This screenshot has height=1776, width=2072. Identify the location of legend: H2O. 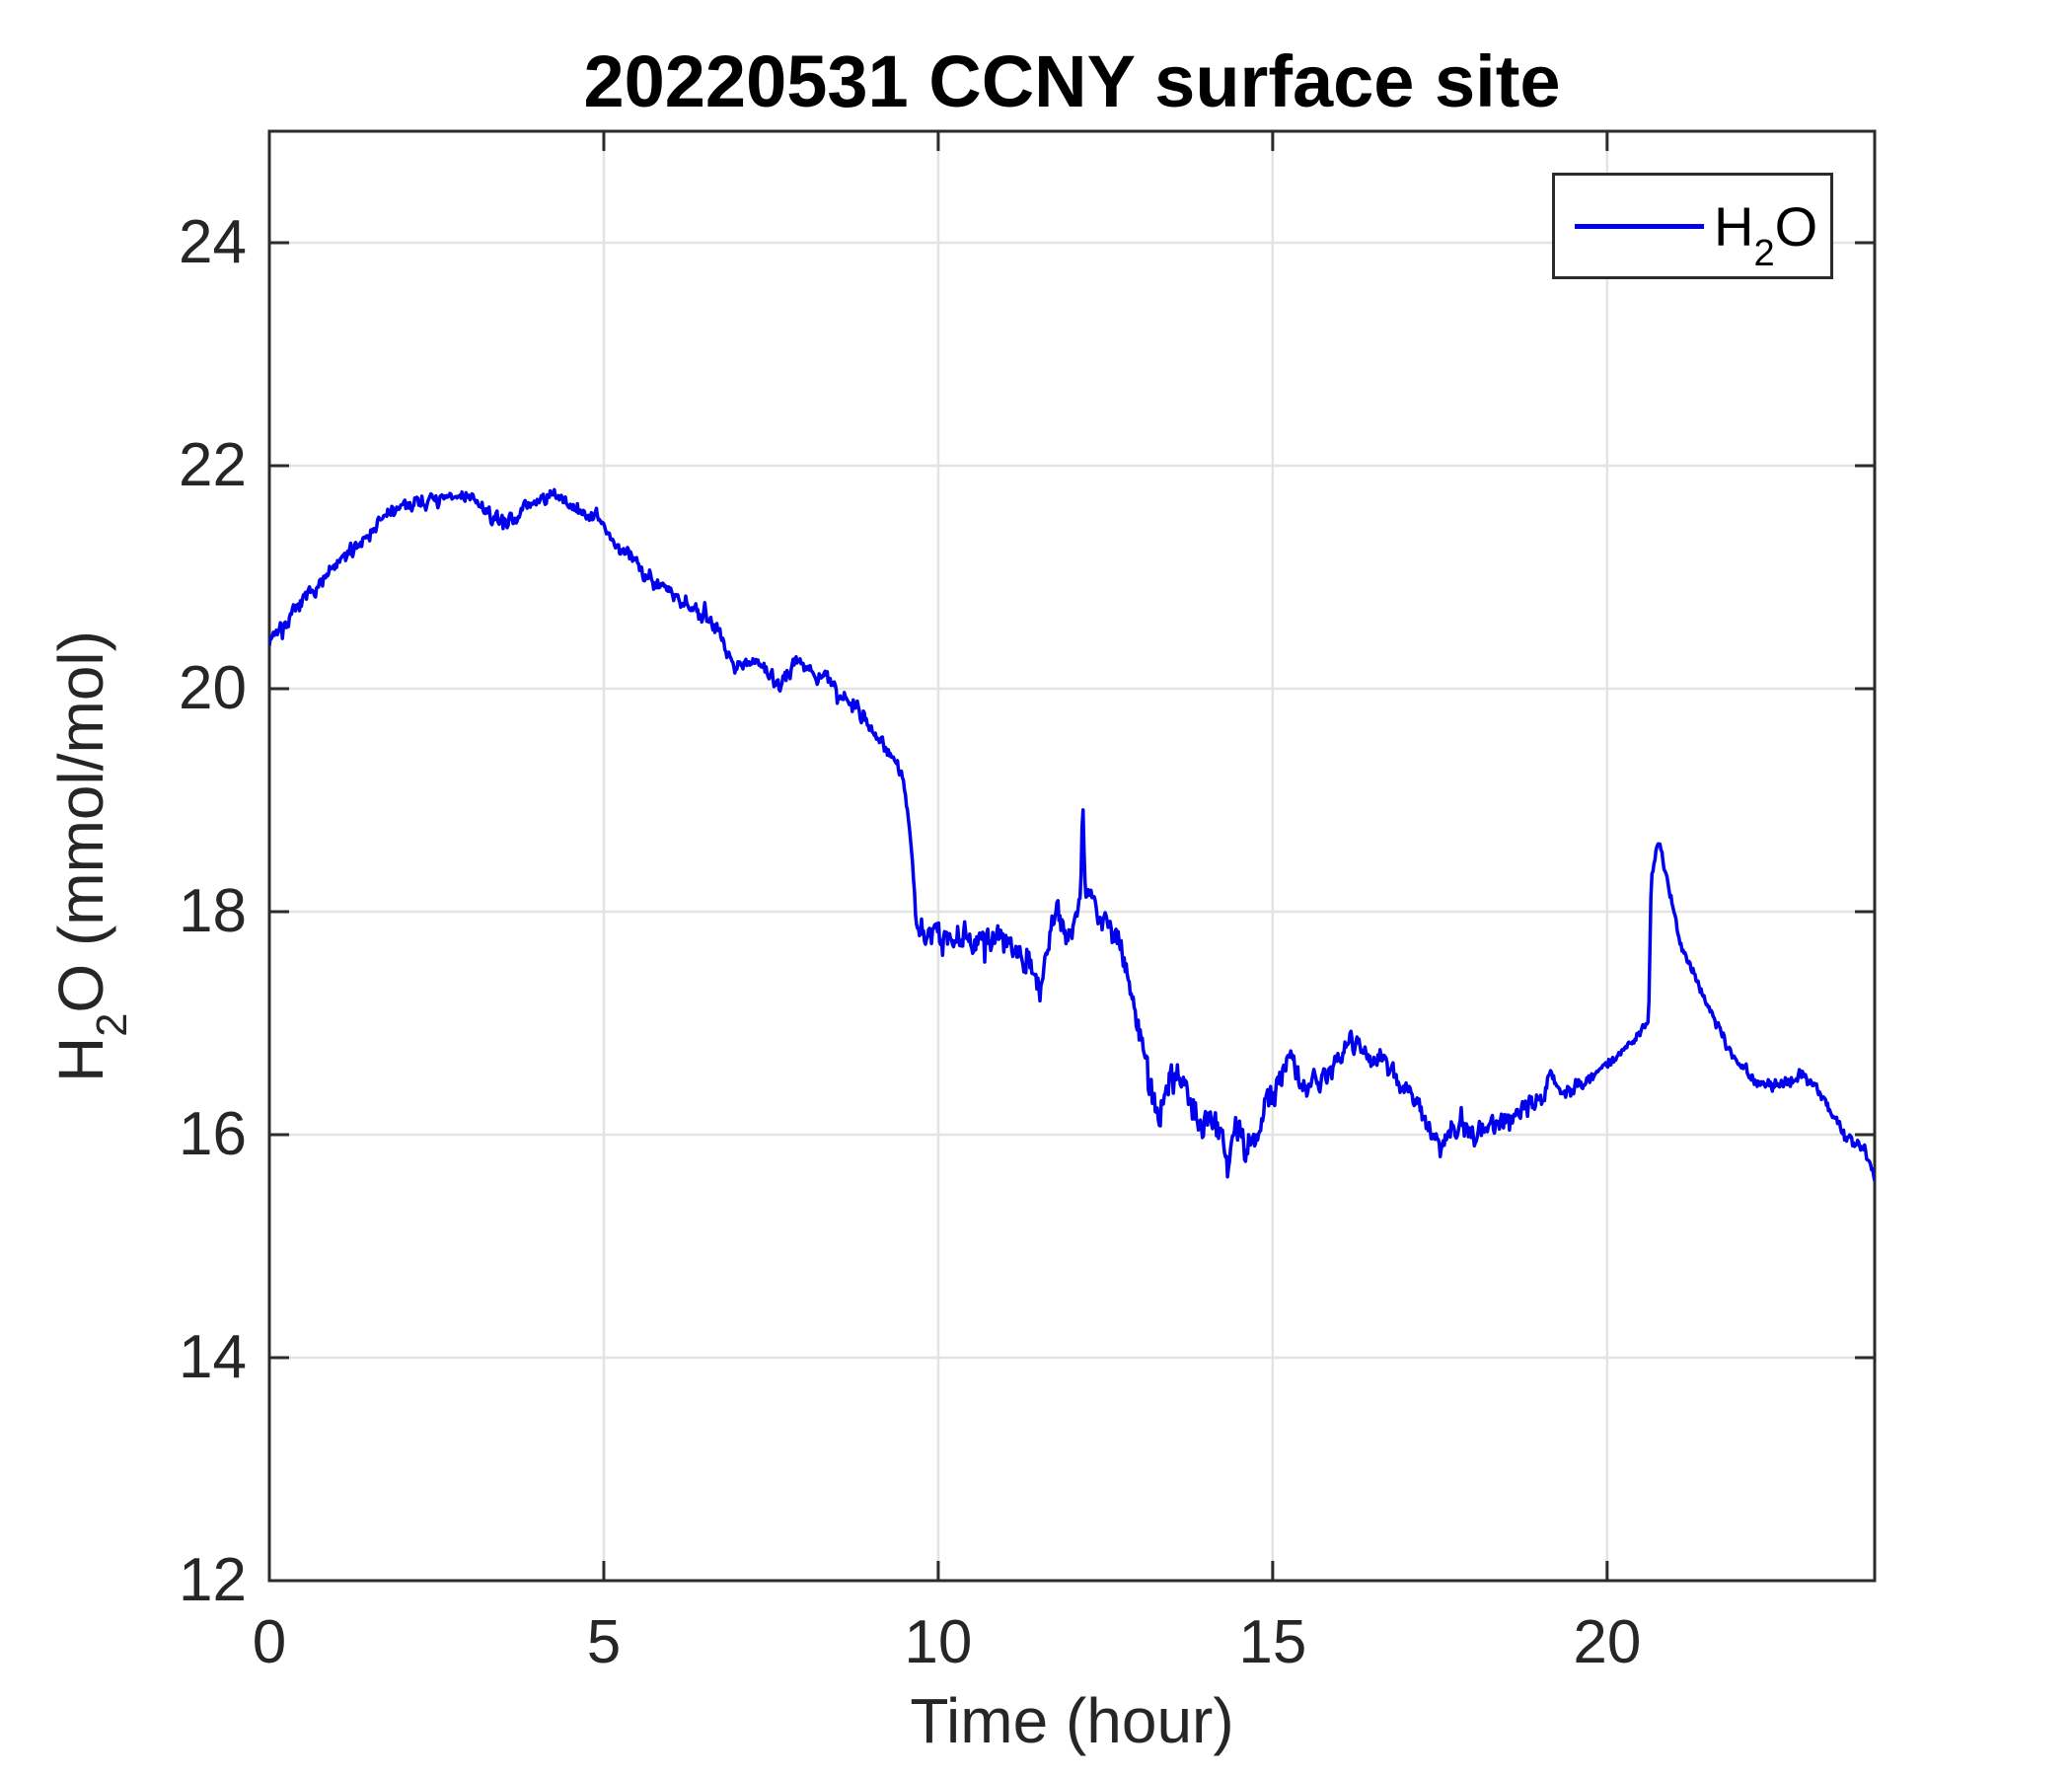
(1692, 226).